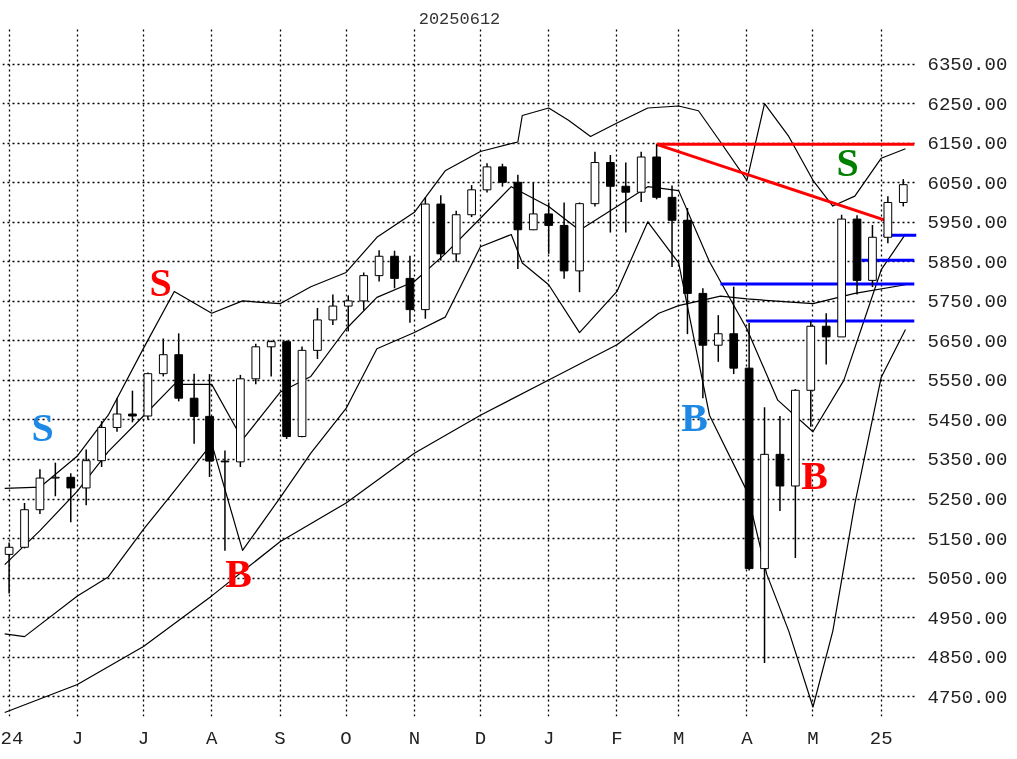  I want to click on annotation: B, so click(814, 475).